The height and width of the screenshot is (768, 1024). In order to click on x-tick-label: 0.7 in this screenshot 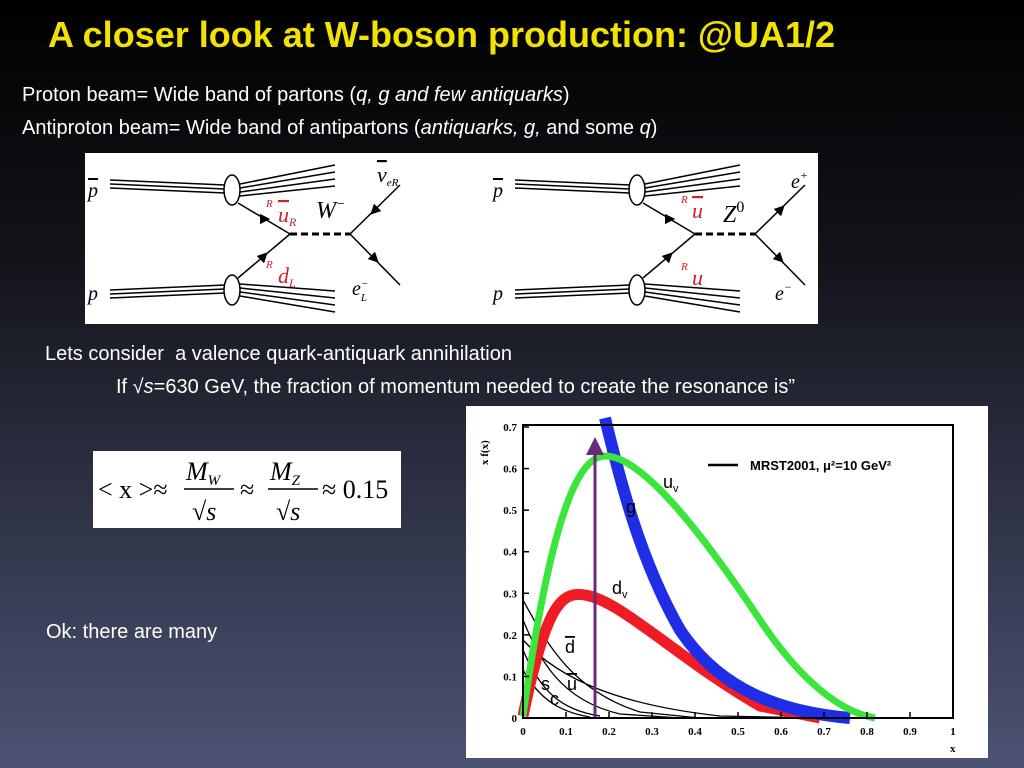, I will do `click(824, 732)`.